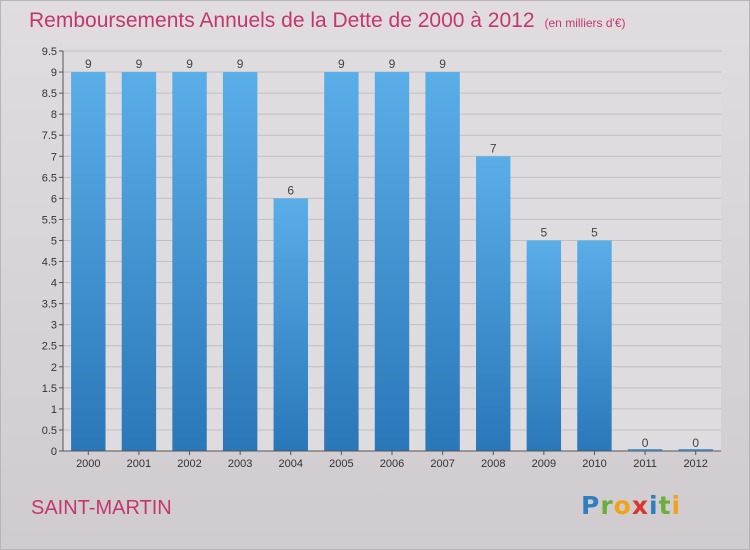  Describe the element at coordinates (54, 115) in the screenshot. I see `y-tick-label: 8` at that location.